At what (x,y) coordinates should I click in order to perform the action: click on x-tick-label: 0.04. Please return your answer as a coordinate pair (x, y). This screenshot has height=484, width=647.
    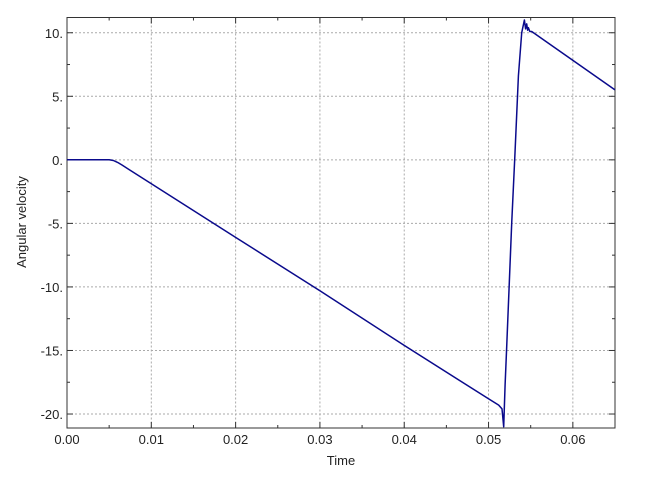
    Looking at the image, I should click on (404, 439).